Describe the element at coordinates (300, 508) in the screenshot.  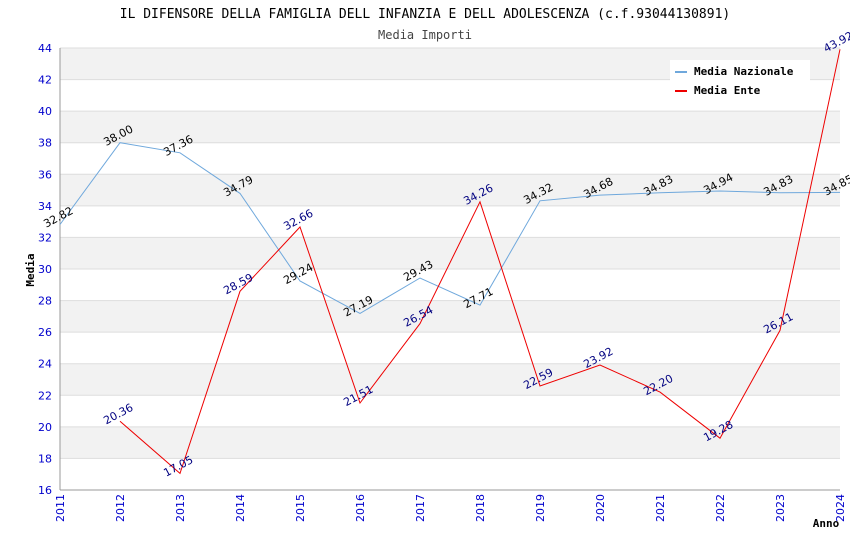
I see `x-tick-label: 2015` at that location.